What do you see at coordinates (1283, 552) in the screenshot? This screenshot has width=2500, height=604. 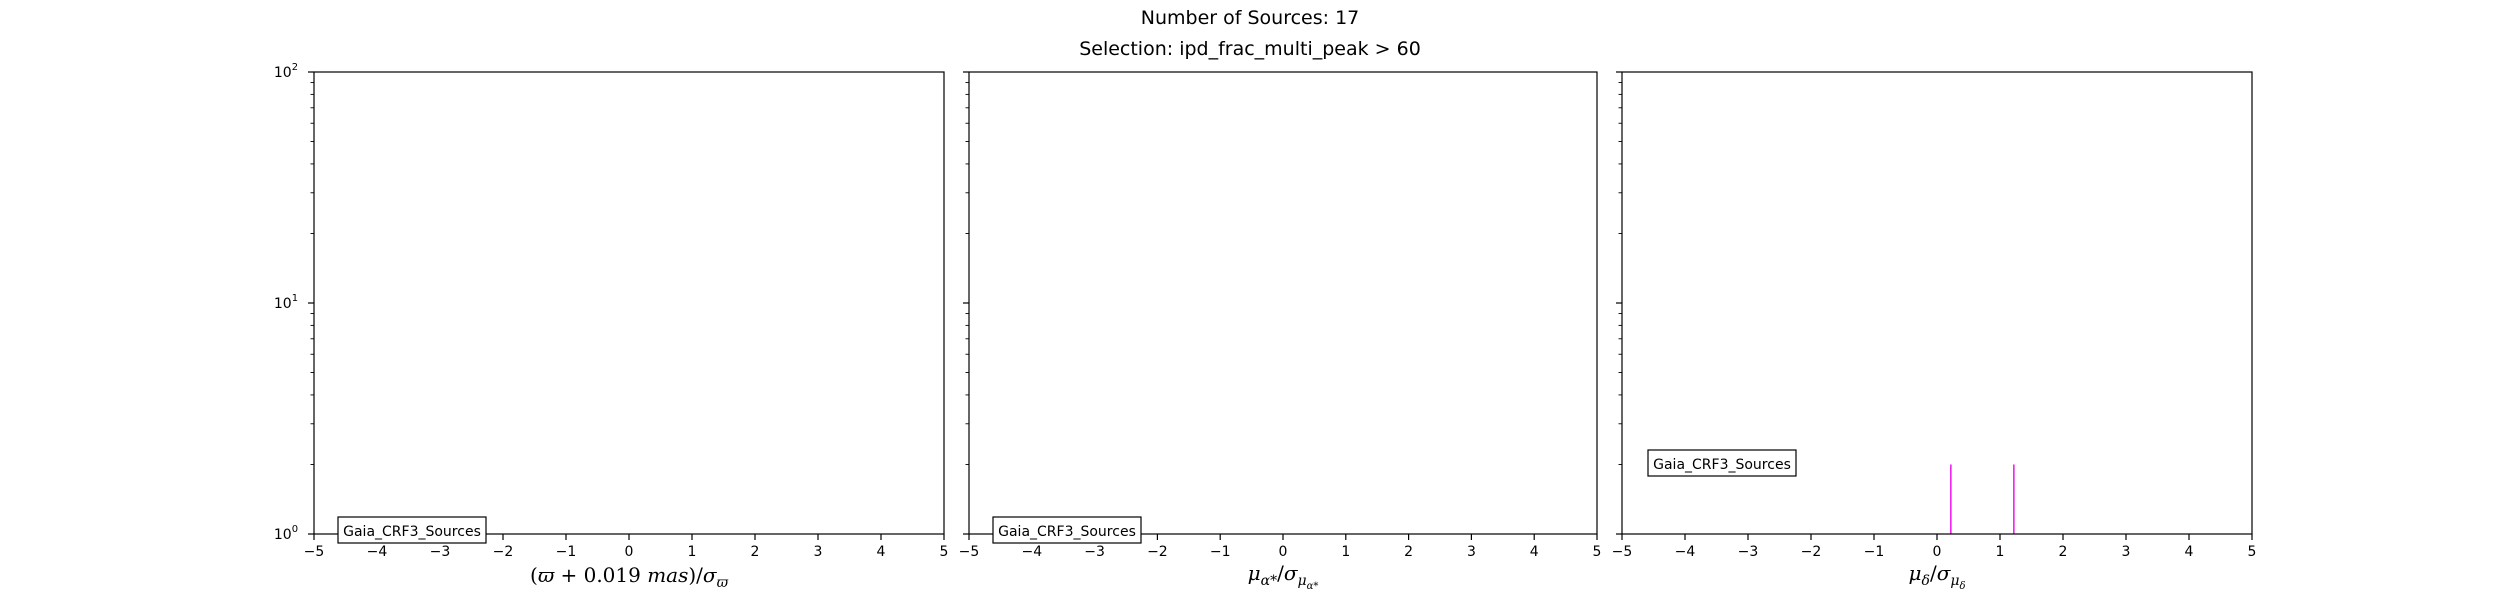 I see `panel-pmra-xtick-label: 0` at bounding box center [1283, 552].